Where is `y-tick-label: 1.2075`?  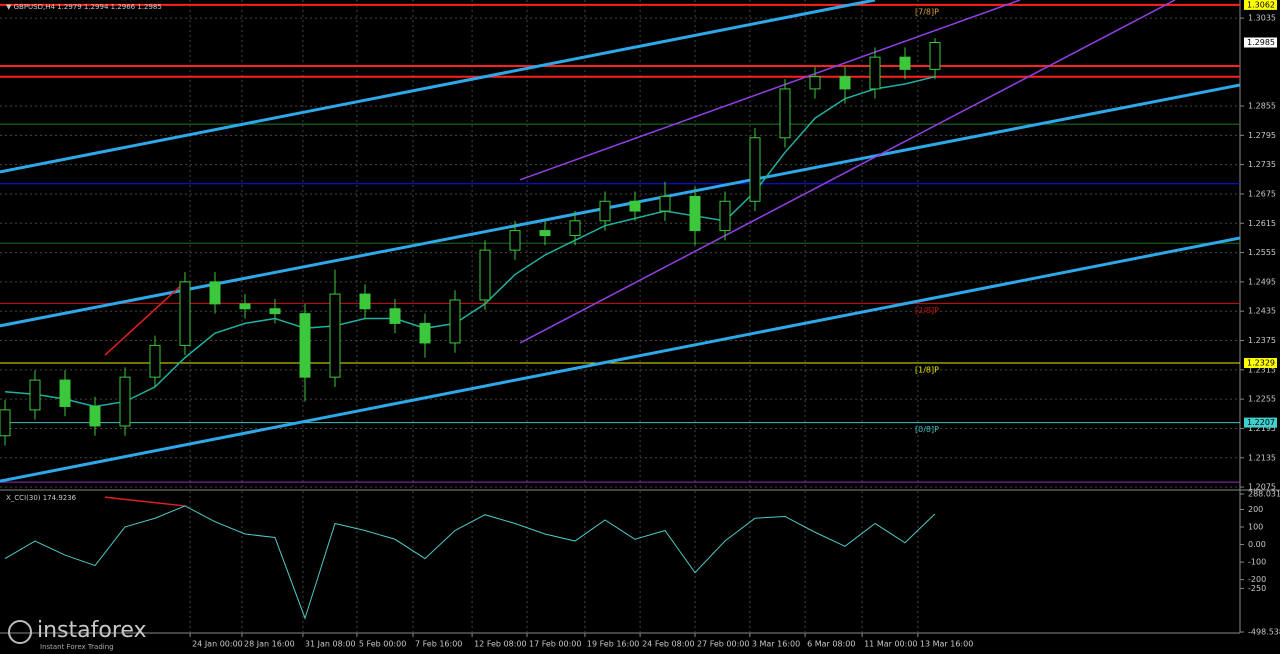 y-tick-label: 1.2075 is located at coordinates (1262, 487).